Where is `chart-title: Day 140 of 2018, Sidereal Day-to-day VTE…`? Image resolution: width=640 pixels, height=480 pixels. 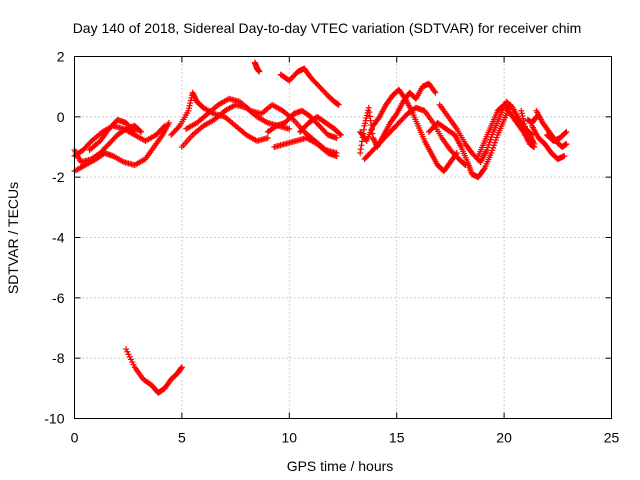
chart-title: Day 140 of 2018, Sidereal Day-to-day VTE… is located at coordinates (327, 28).